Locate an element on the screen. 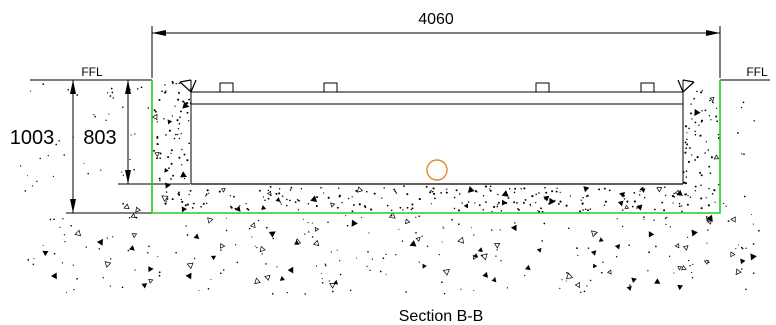 This screenshot has height=325, width=776. width-dimension is located at coordinates (436, 52).